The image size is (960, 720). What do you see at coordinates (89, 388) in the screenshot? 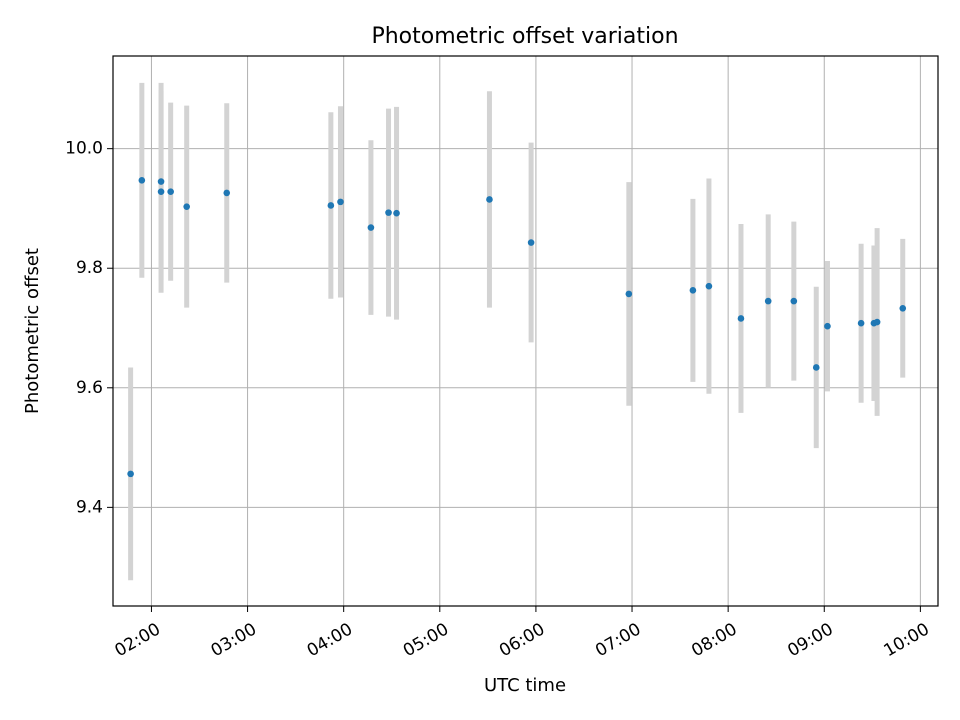
I see `y-tick-label: 9.6` at bounding box center [89, 388].